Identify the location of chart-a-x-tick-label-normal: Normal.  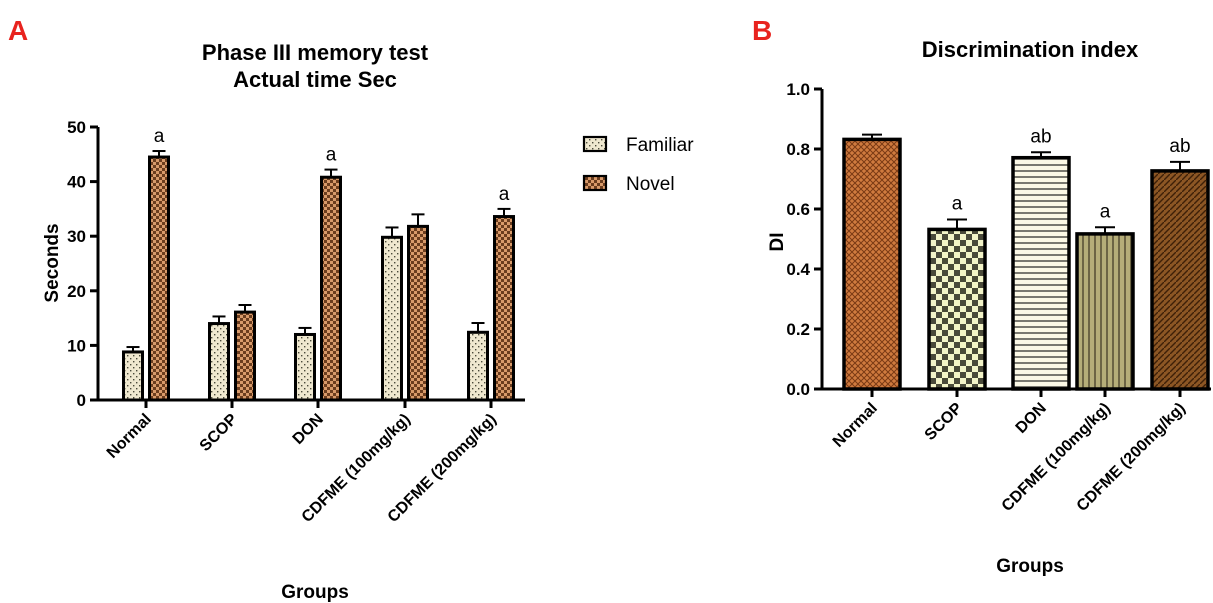
(129, 436).